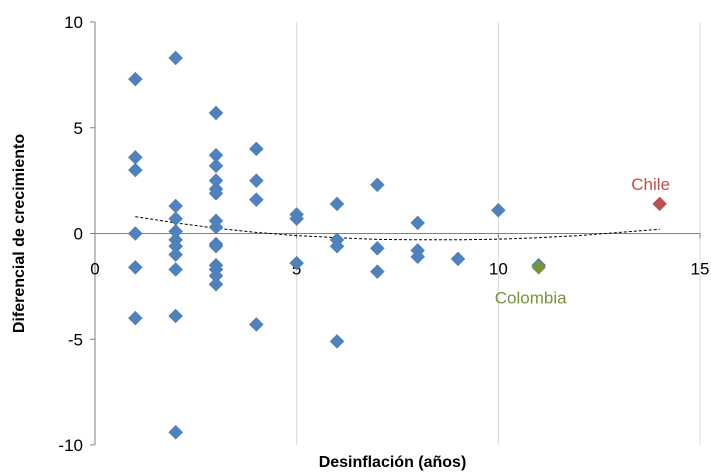 This screenshot has width=711, height=472. I want to click on x-tick-label: 15, so click(700, 269).